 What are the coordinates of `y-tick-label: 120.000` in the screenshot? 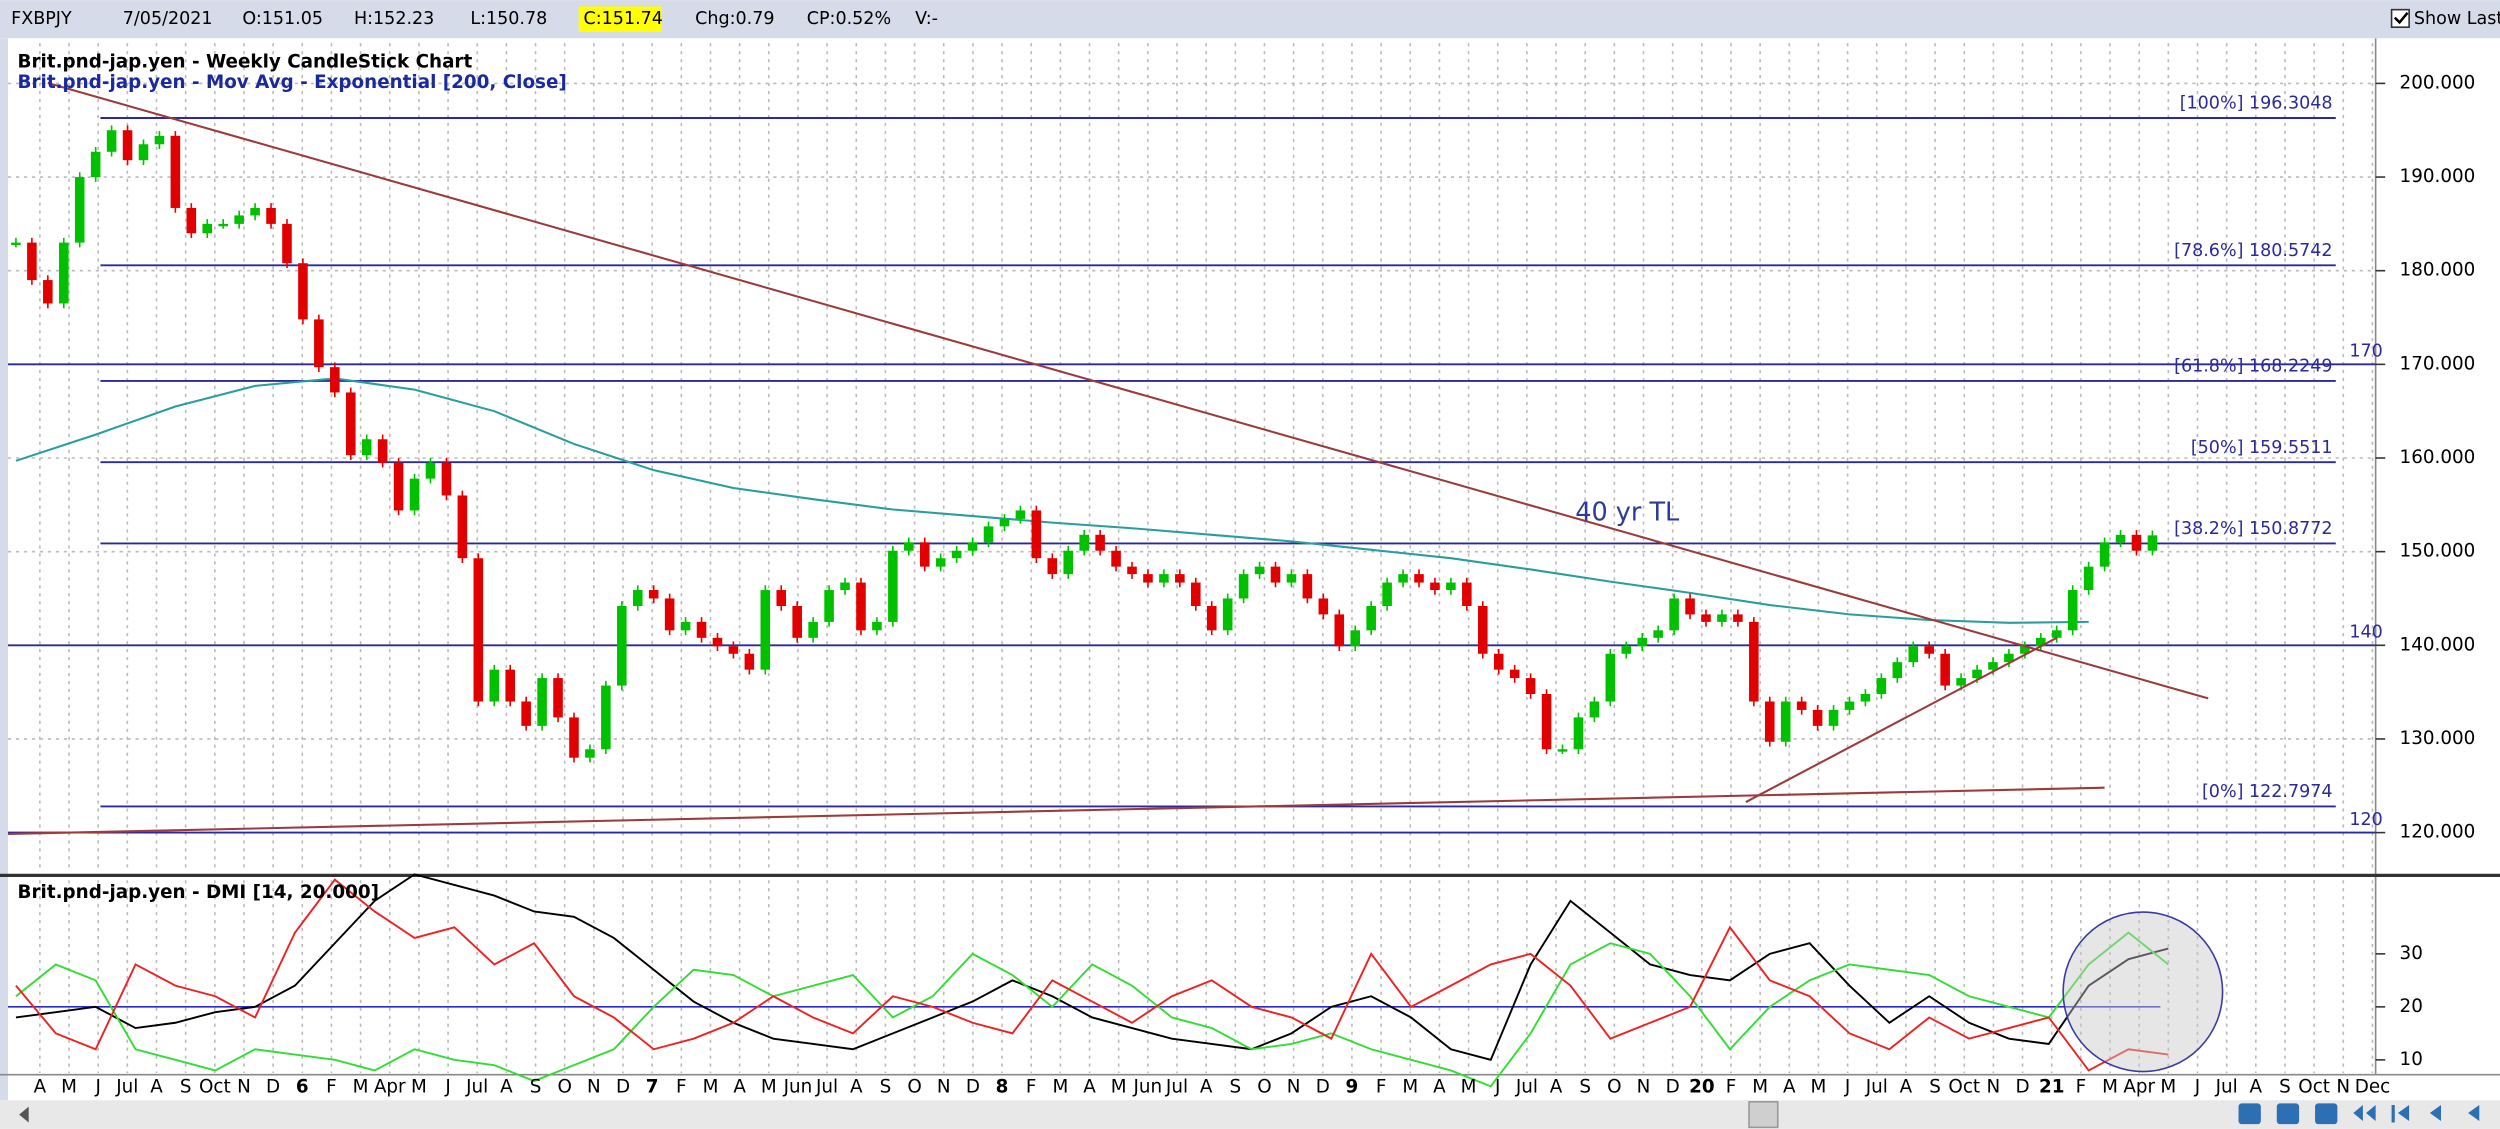 It's located at (2438, 832).